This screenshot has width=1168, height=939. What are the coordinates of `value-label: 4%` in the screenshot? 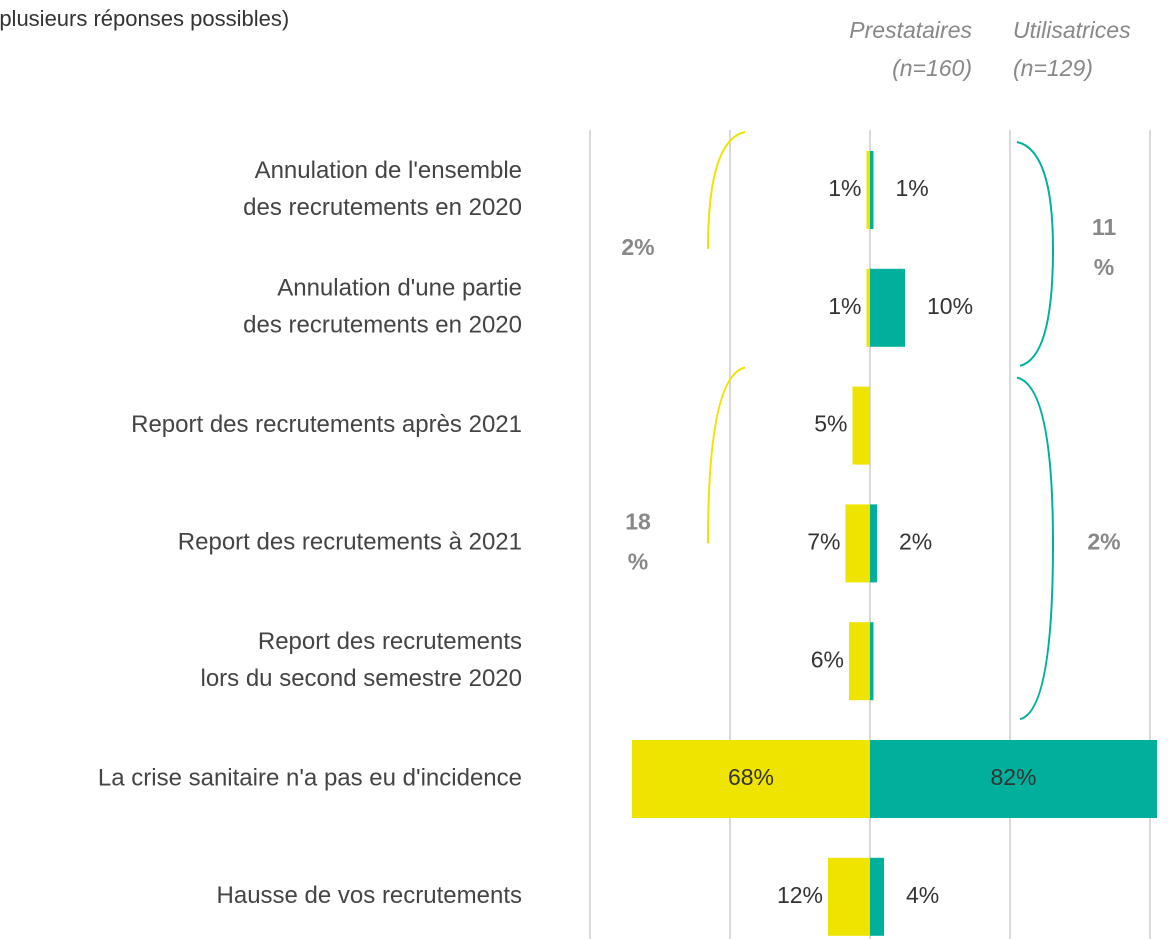 It's located at (922, 895).